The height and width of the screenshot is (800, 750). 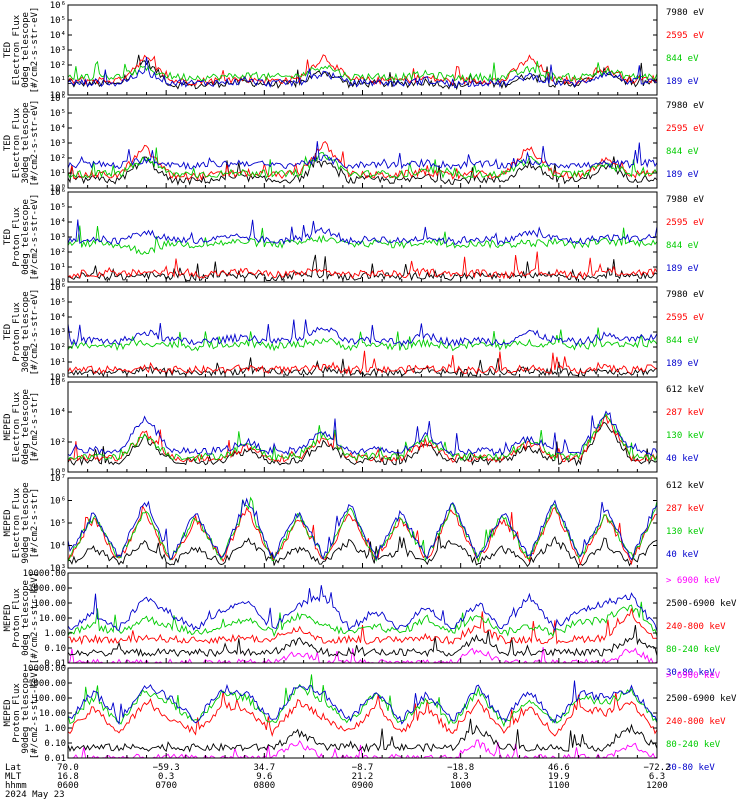 What do you see at coordinates (55, 744) in the screenshot?
I see `y-tick-label: 0.10` at bounding box center [55, 744].